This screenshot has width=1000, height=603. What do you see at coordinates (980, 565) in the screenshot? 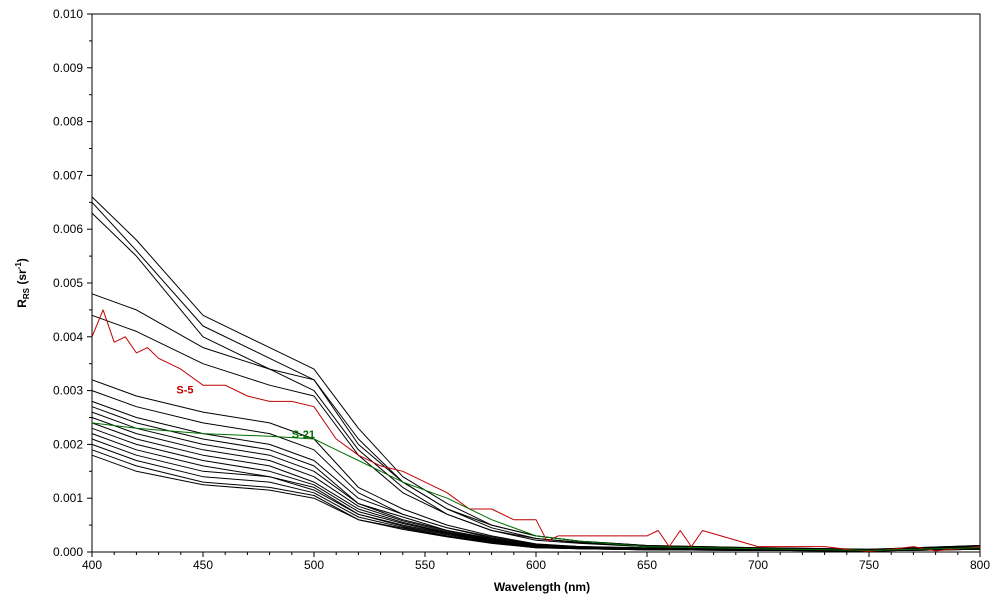
I see `x-tick-label: 800` at bounding box center [980, 565].